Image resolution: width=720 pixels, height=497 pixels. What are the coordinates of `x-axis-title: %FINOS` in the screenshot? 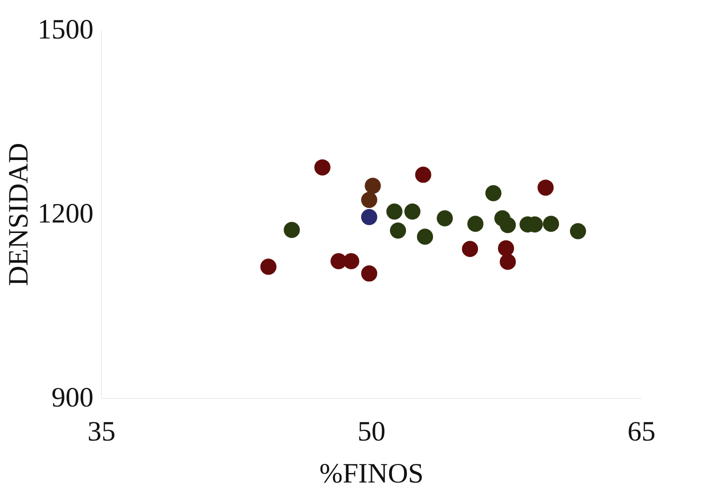 It's located at (371, 474).